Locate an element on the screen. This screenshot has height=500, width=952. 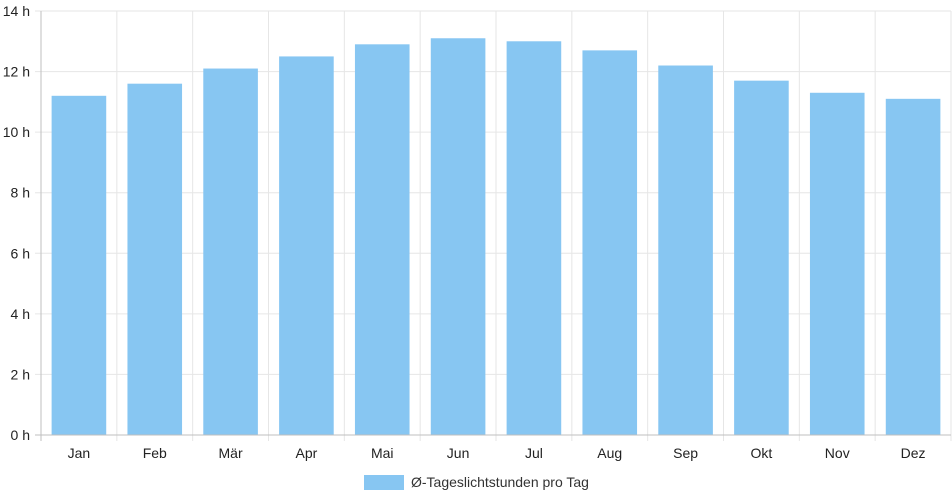
y-tick-label: 14 h is located at coordinates (16, 11).